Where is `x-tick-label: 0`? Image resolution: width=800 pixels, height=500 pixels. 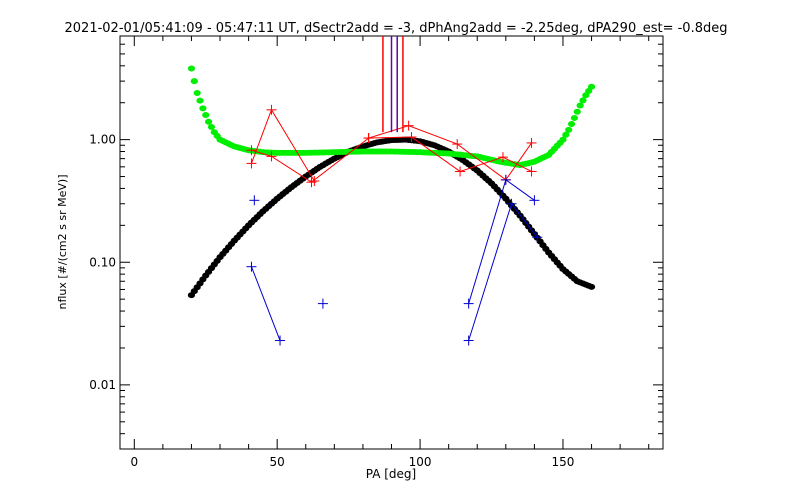
x-tick-label: 0 is located at coordinates (134, 462).